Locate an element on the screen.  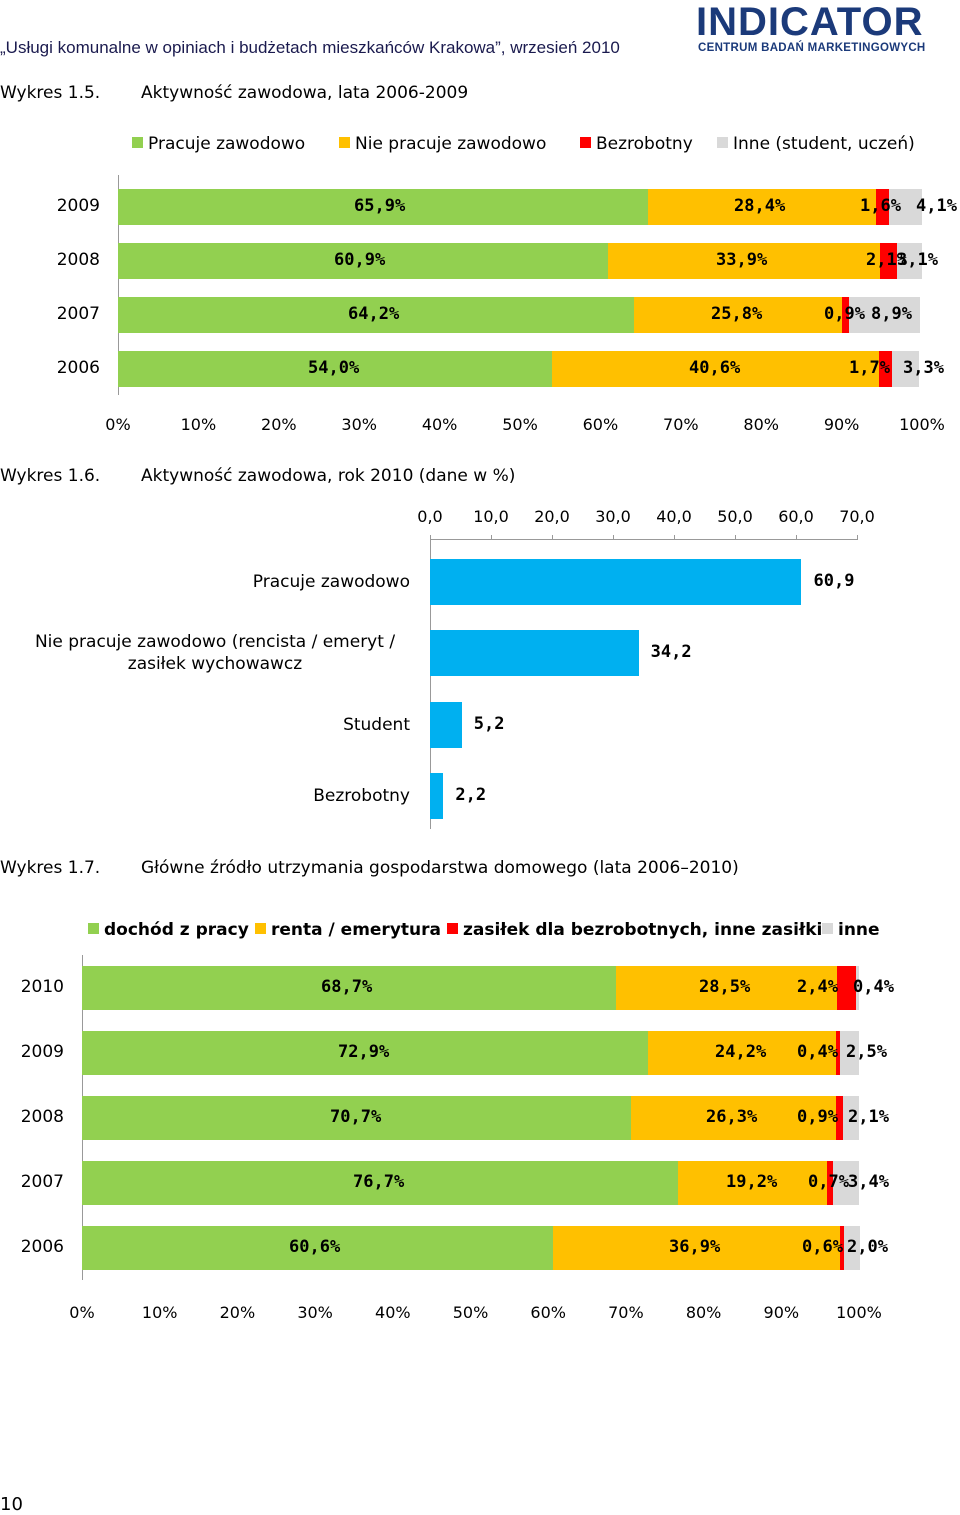
data-label: 4,1% is located at coordinates (936, 206).